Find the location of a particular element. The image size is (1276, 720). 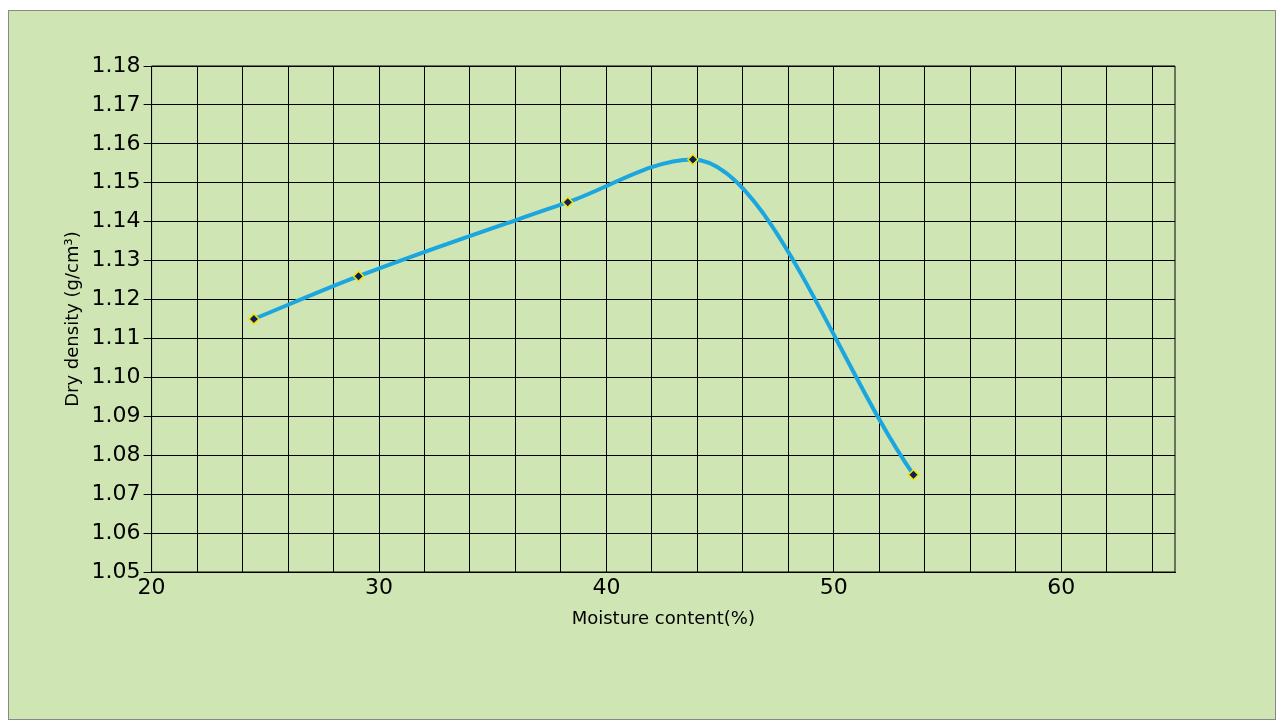

x-tick-label: 30 is located at coordinates (379, 586).